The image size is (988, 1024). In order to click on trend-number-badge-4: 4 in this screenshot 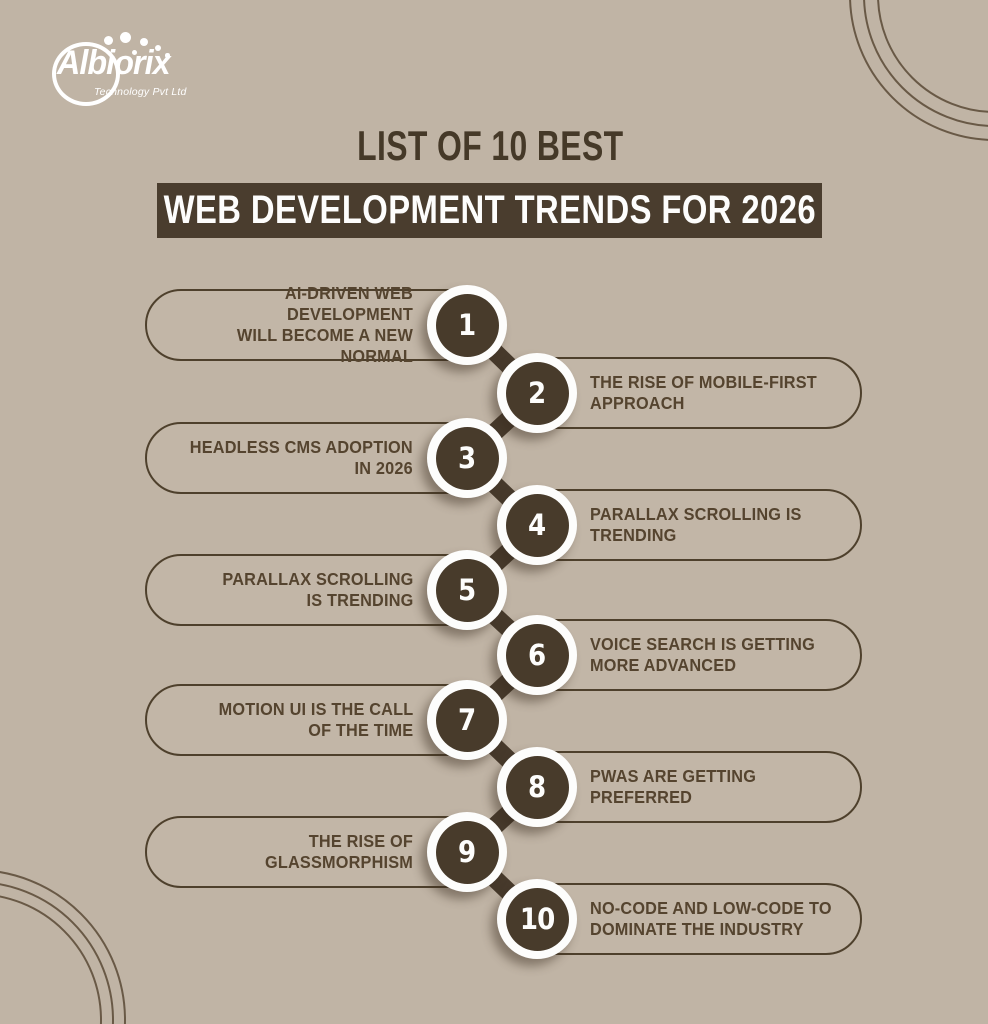, I will do `click(537, 525)`.